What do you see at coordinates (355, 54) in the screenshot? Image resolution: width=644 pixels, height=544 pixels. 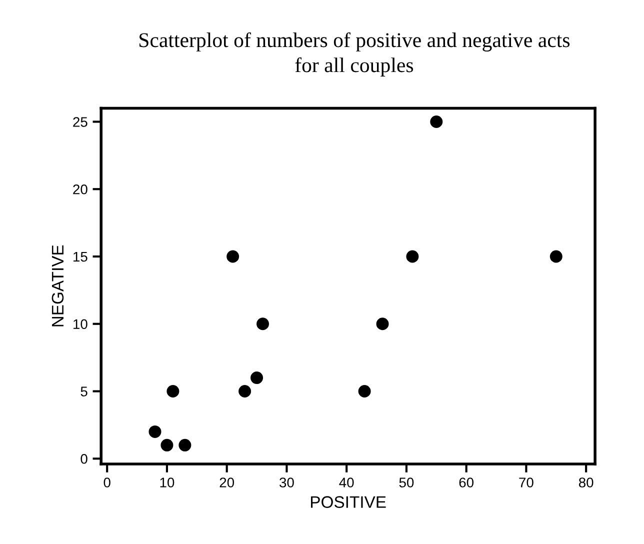 I see `chart-title: Scatterplot of numbers of positive and negative acts for all couples` at bounding box center [355, 54].